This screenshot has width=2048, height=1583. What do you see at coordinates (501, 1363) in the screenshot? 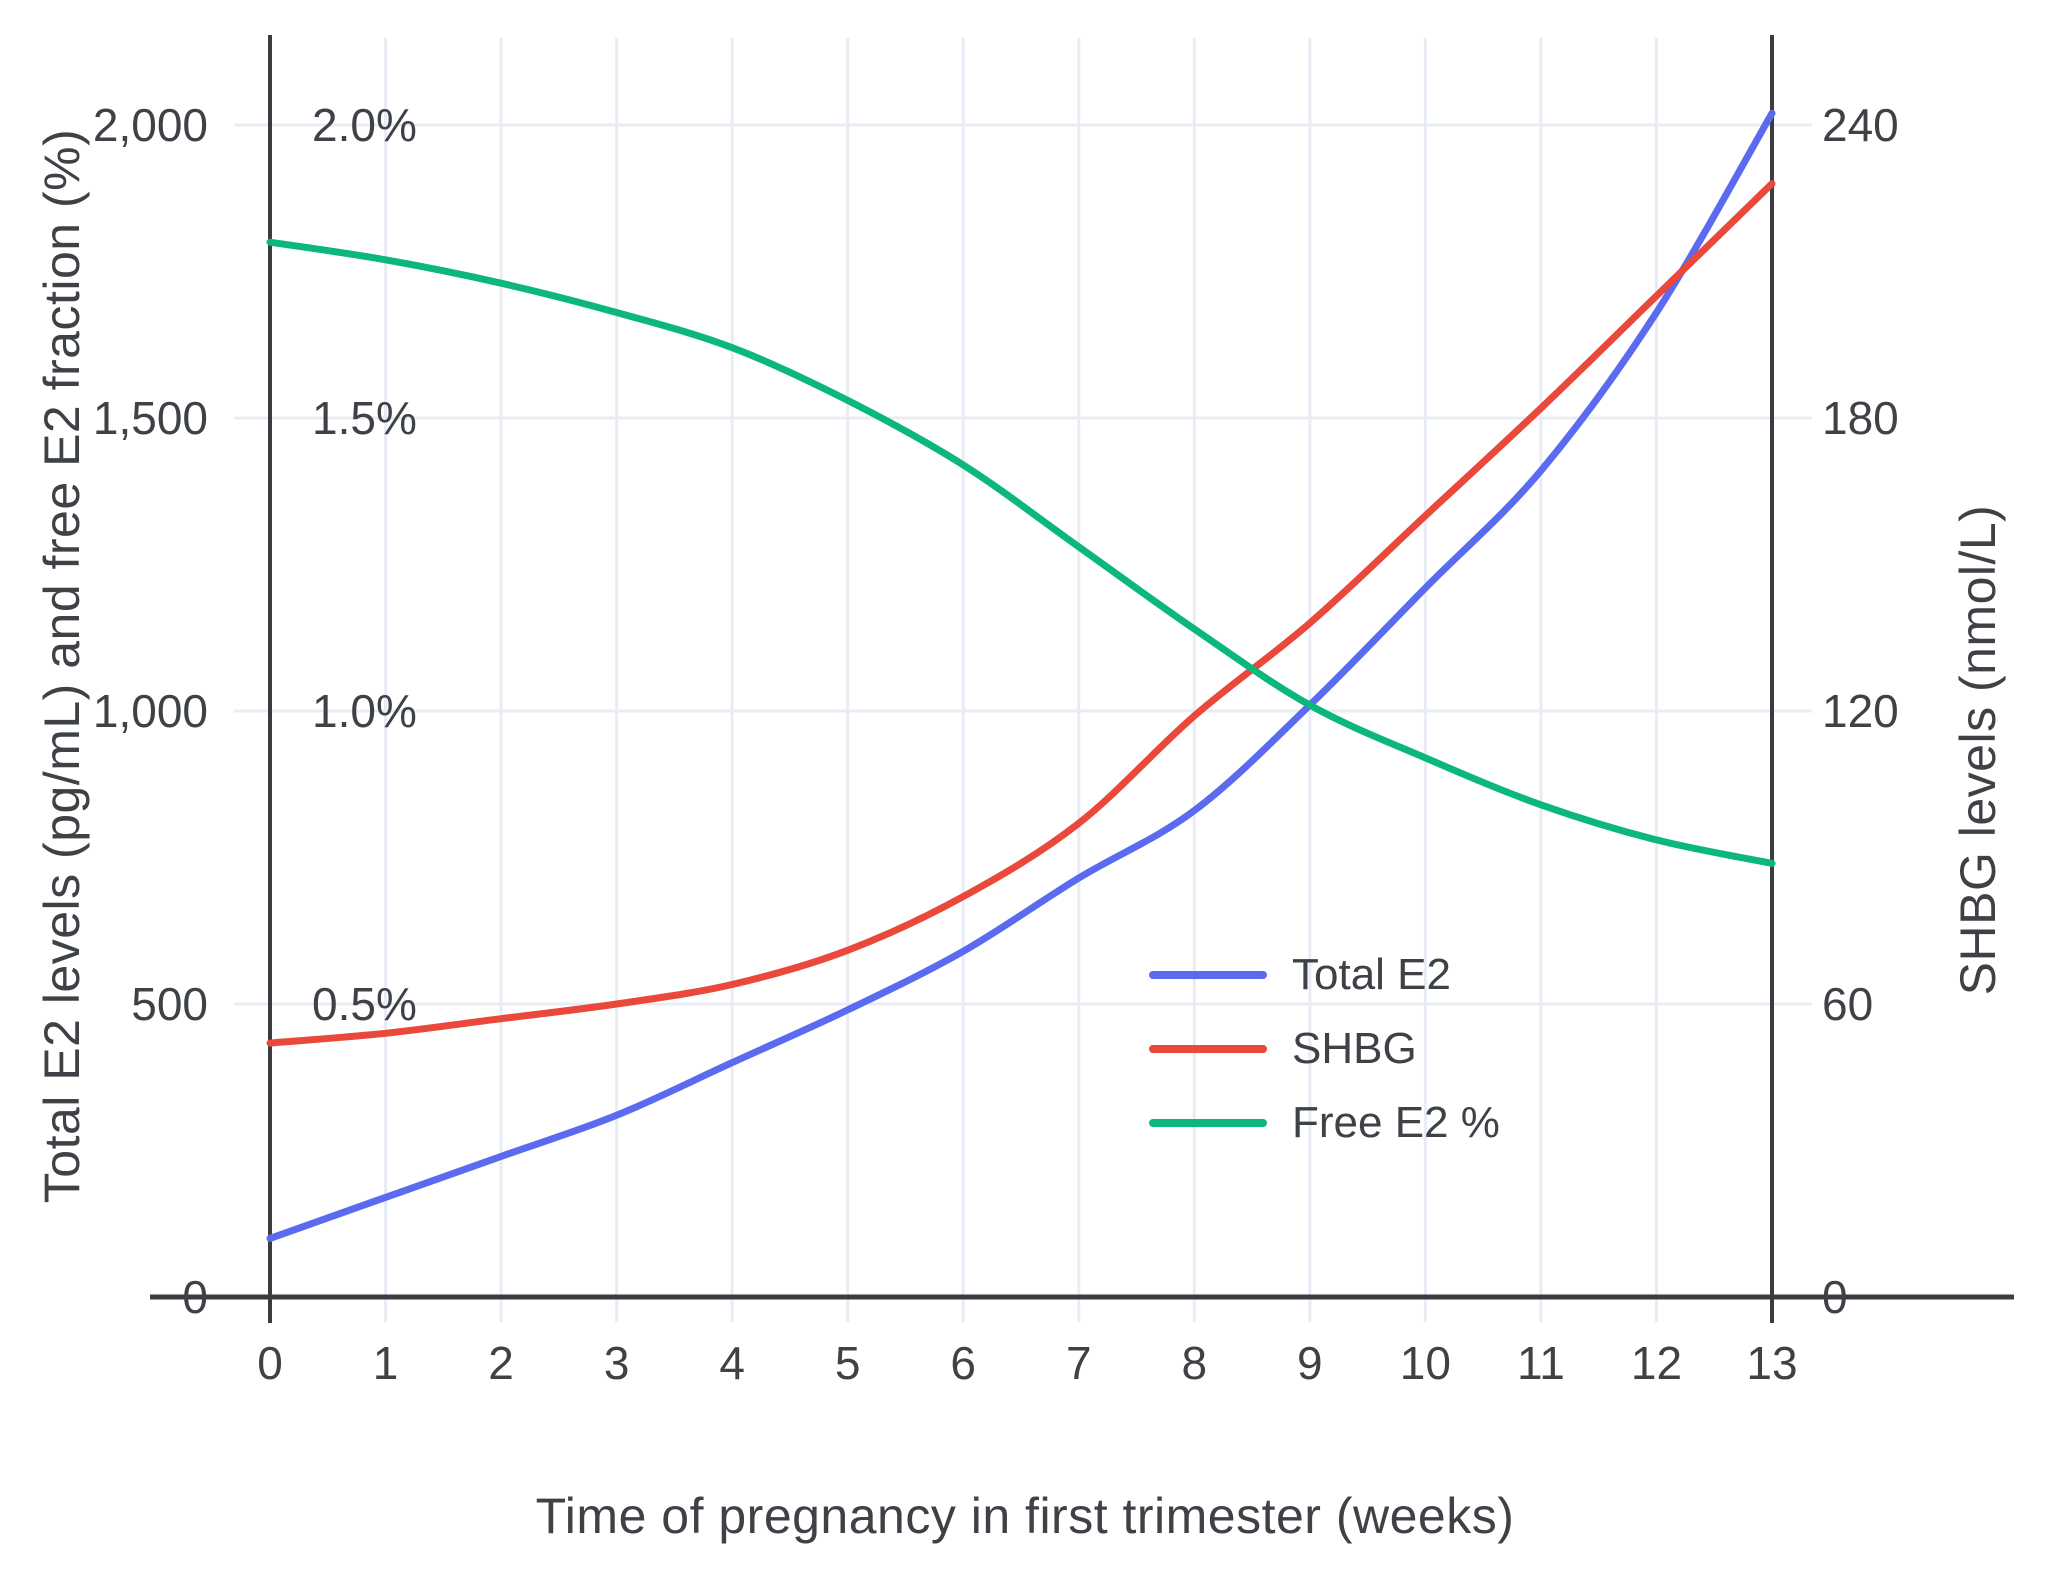
I see `x-axis-tick-2: 2` at bounding box center [501, 1363].